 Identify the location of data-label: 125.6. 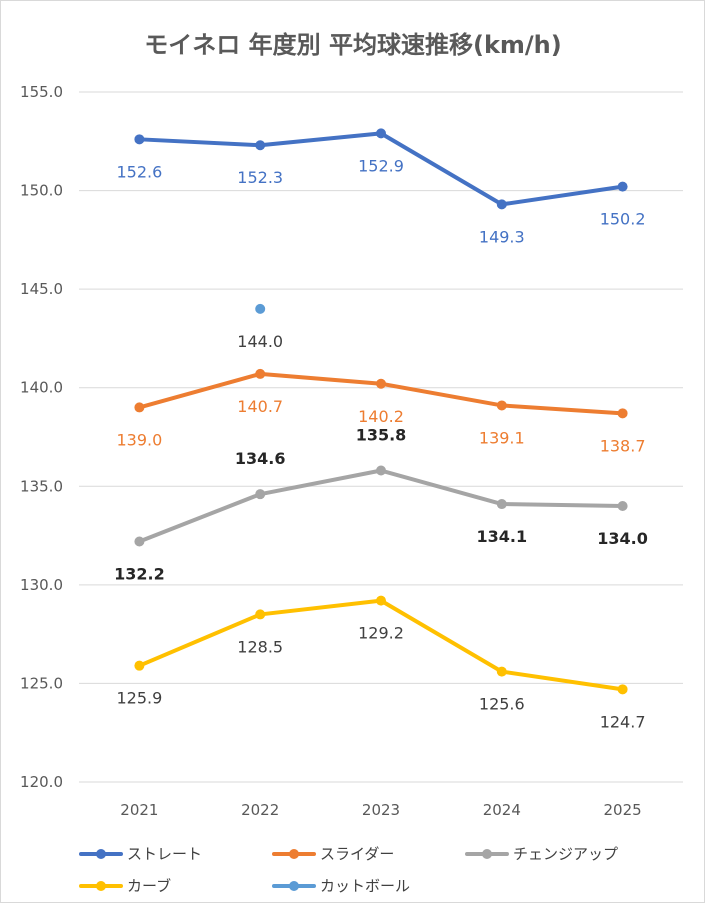
(502, 704).